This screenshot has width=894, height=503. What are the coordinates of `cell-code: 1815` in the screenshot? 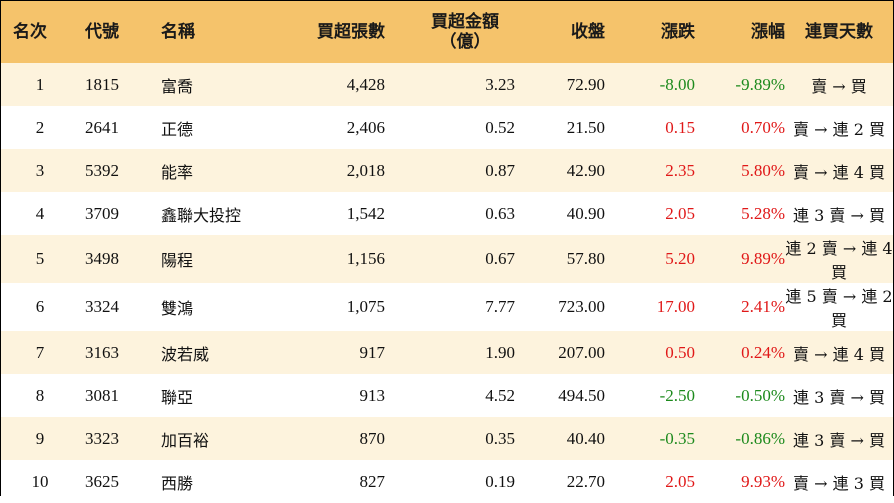 It's located at (102, 84).